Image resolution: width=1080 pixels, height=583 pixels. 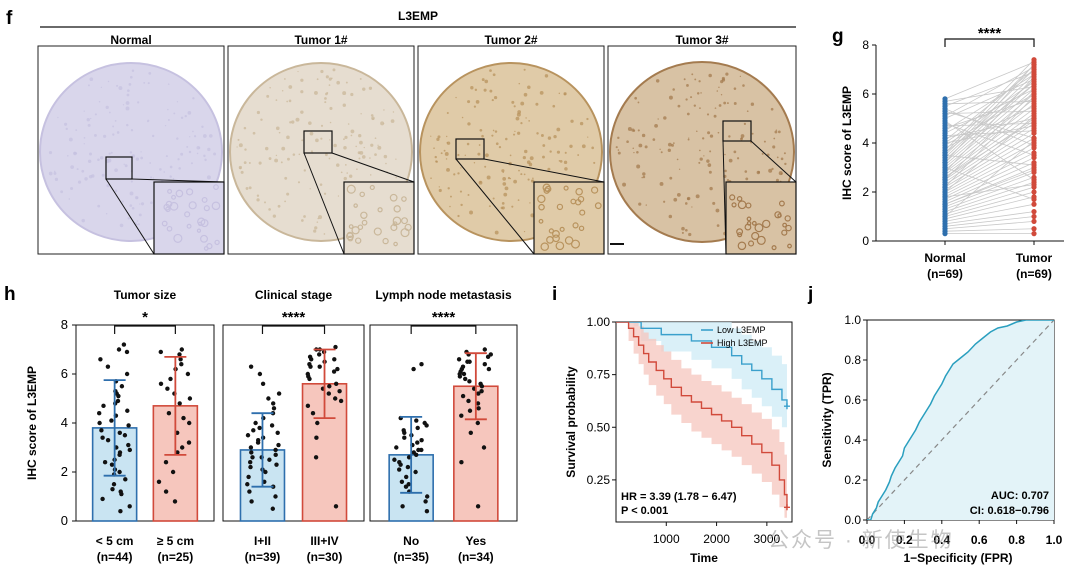 What do you see at coordinates (10, 294) in the screenshot?
I see `panel-letter-h: h` at bounding box center [10, 294].